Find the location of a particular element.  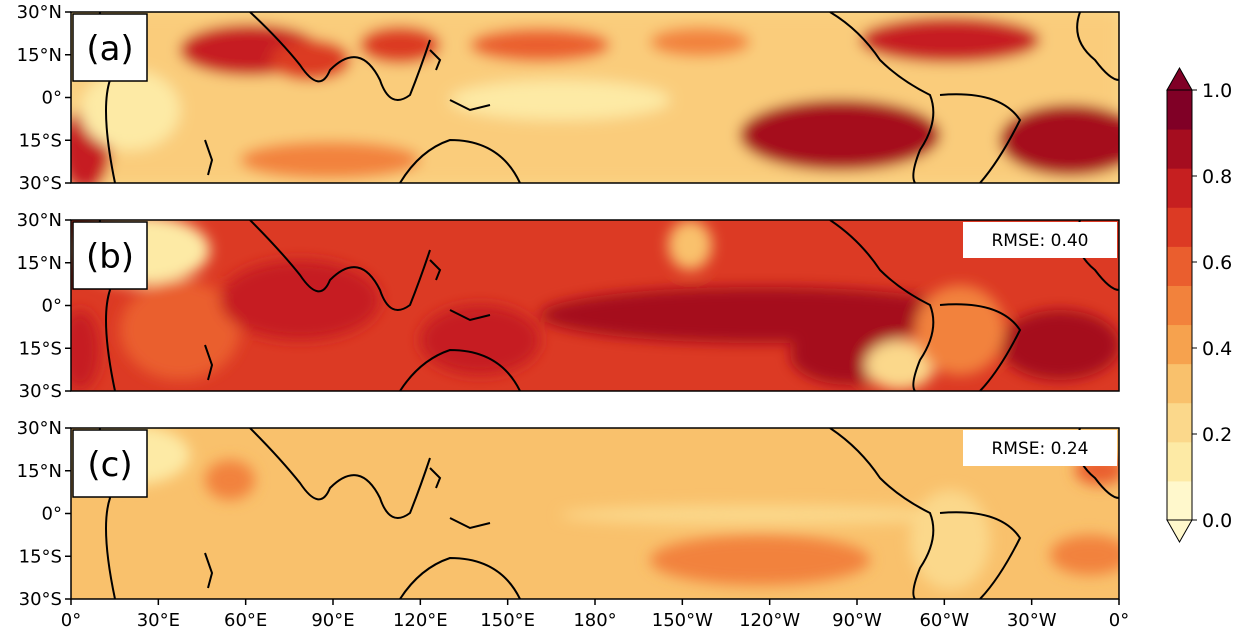

colorbar-extend-min is located at coordinates (1179, 531).